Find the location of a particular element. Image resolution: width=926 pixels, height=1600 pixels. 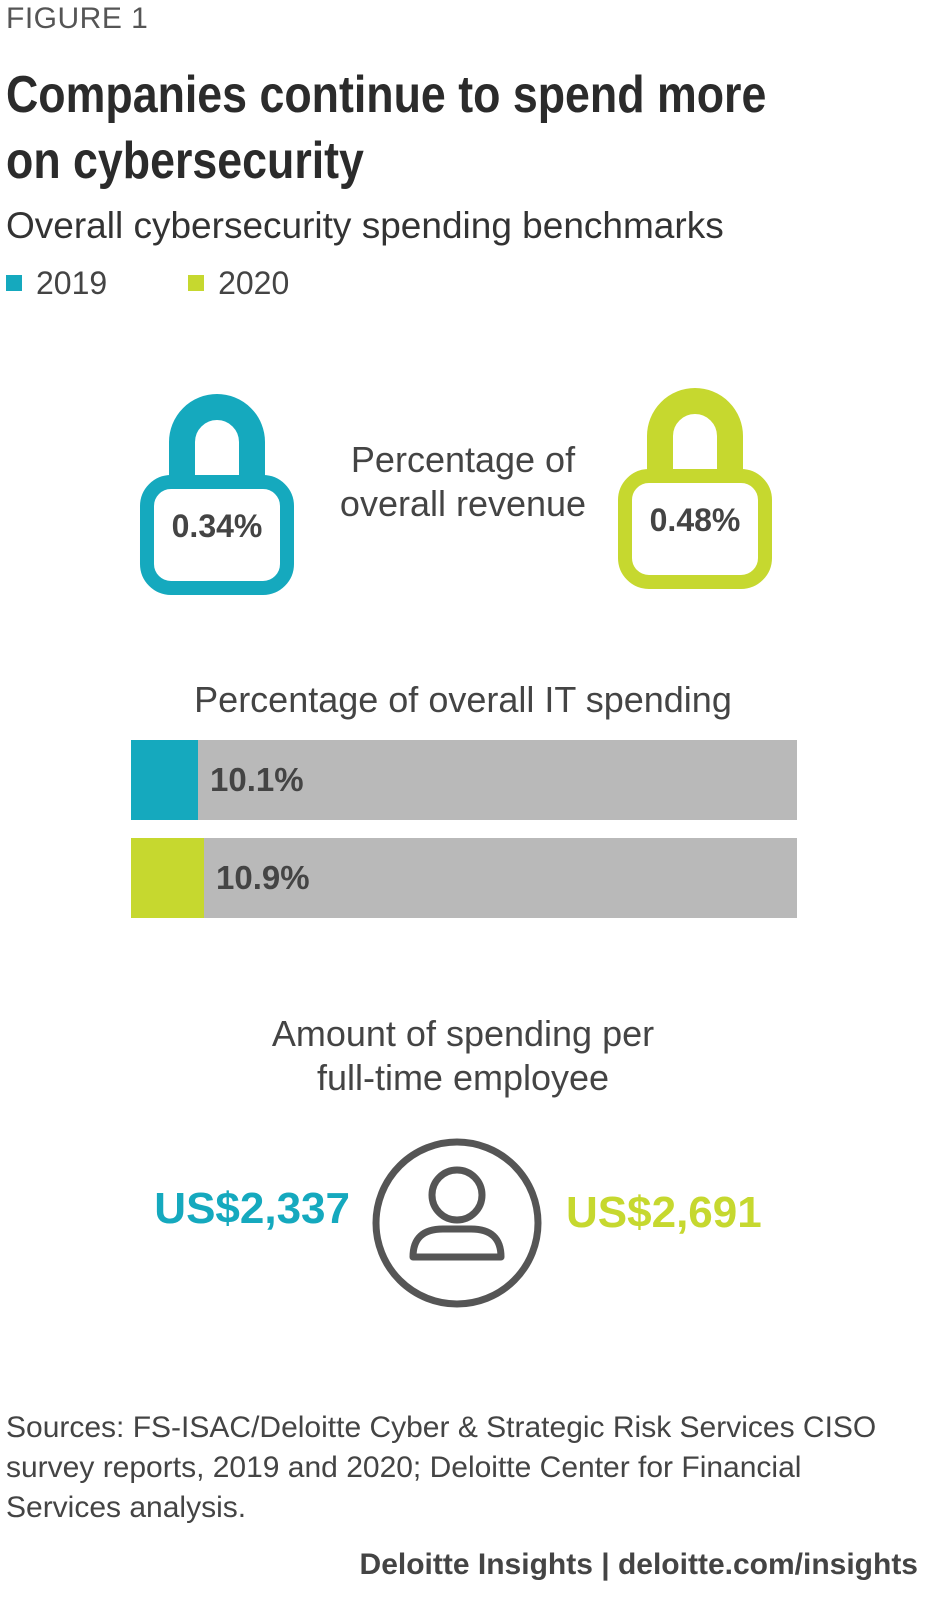

bar-label-2019: 10.1% is located at coordinates (257, 779).